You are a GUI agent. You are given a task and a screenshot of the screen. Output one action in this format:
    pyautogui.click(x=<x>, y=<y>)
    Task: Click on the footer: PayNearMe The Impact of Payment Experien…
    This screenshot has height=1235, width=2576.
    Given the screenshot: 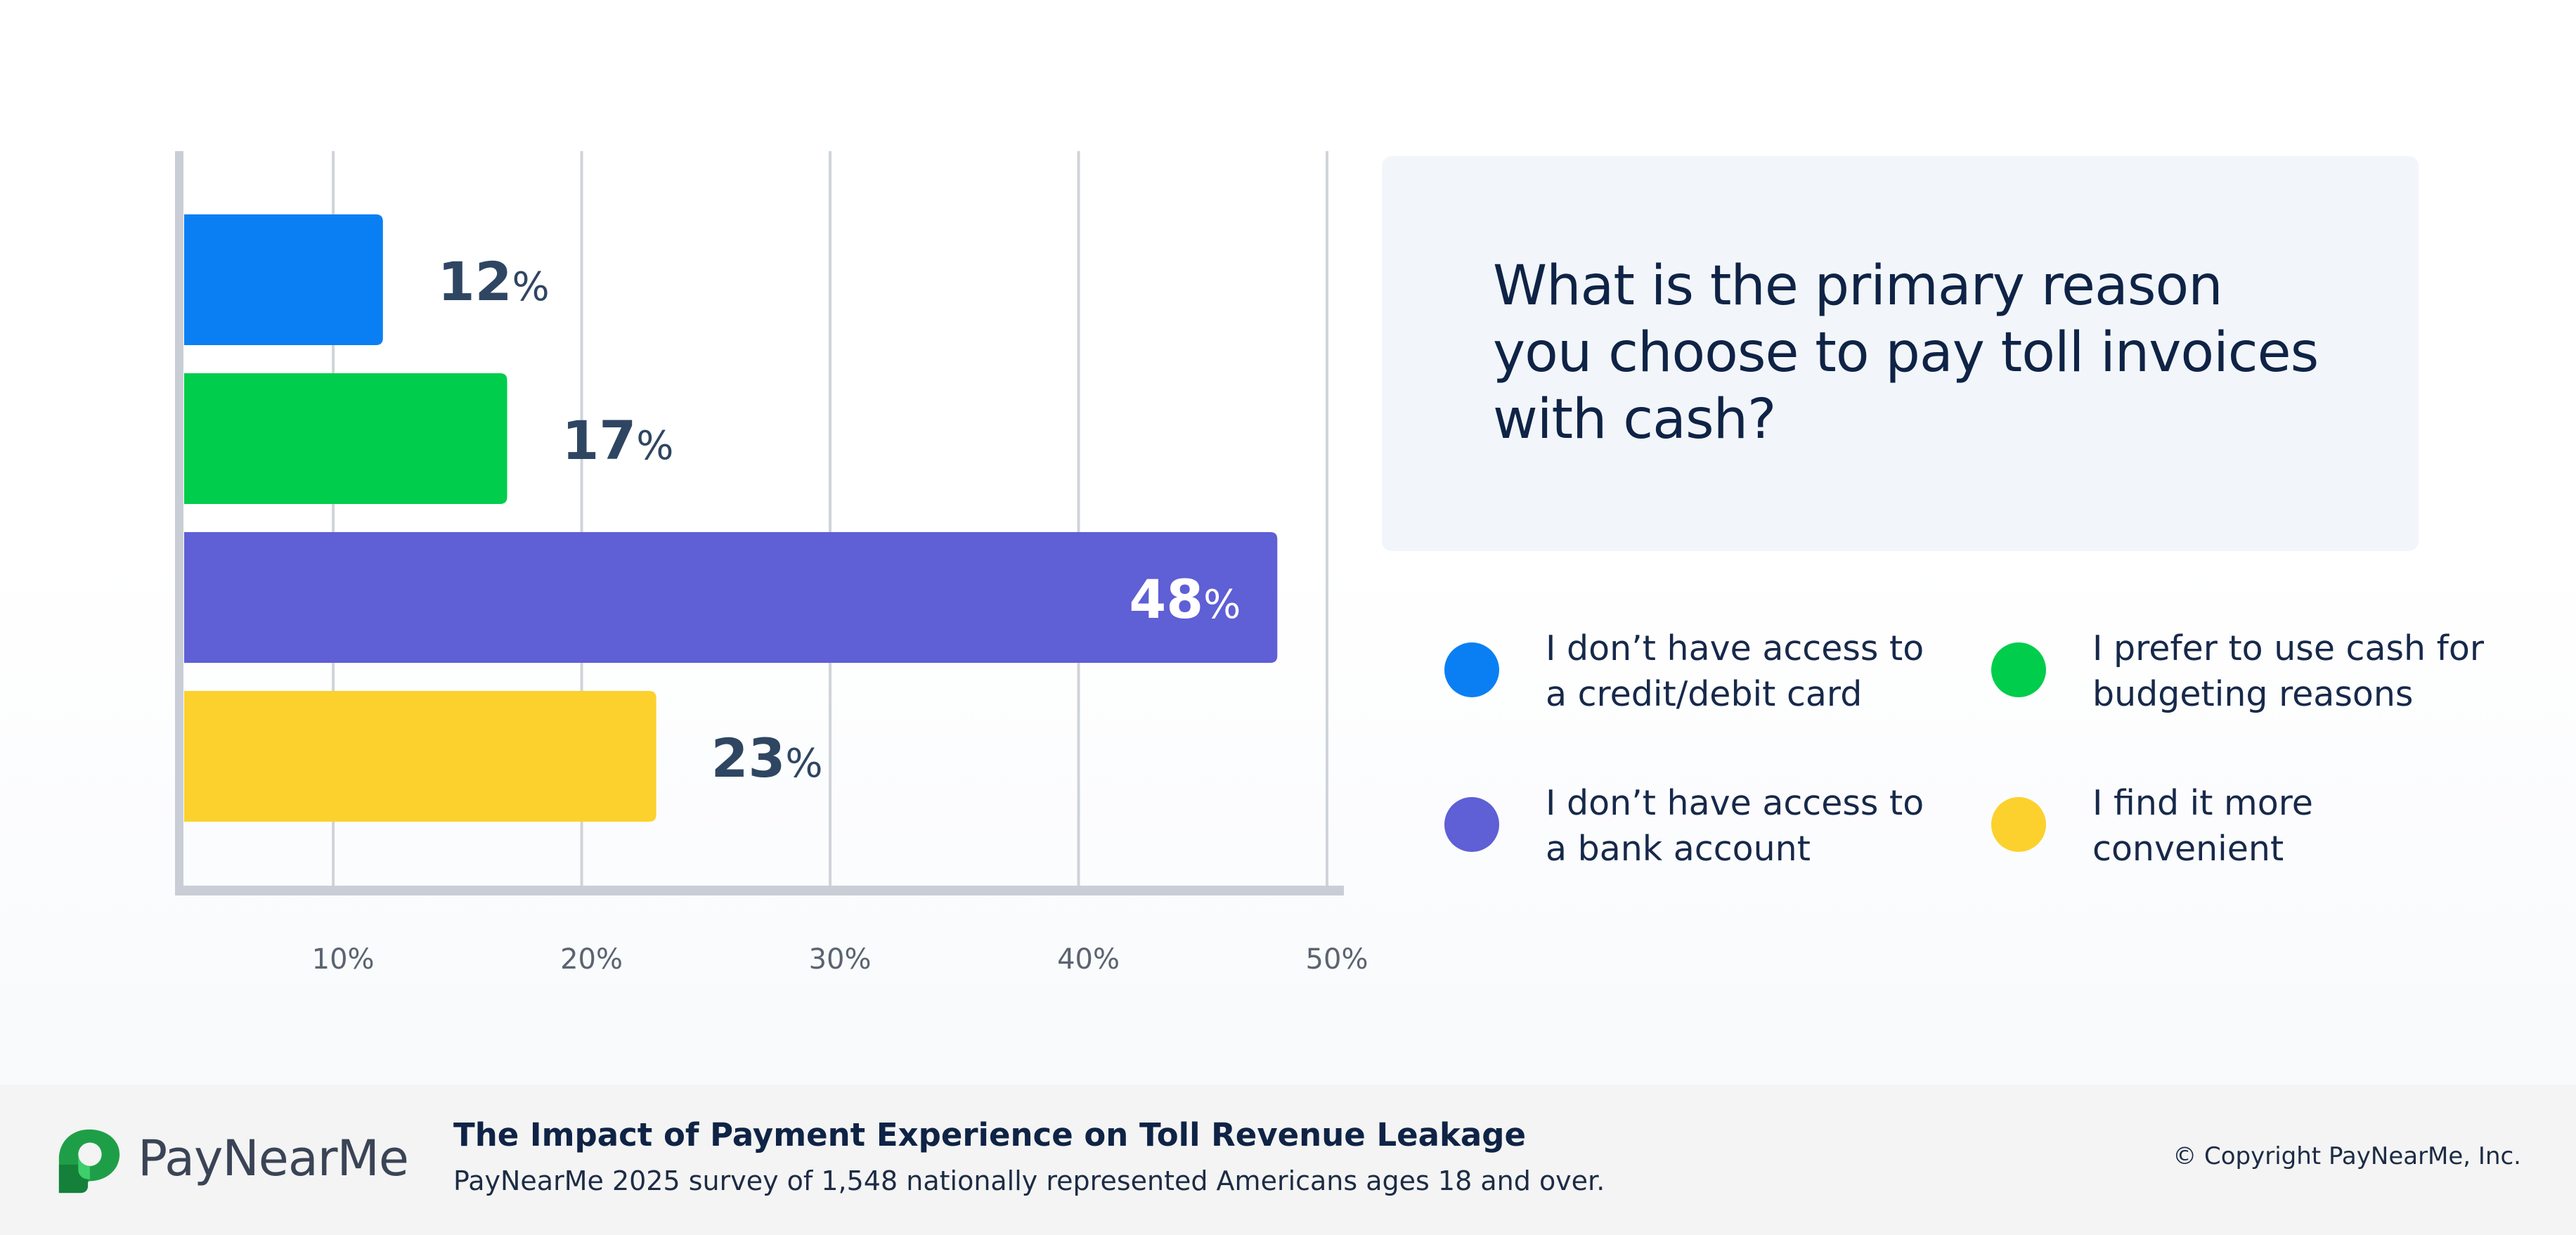 What is the action you would take?
    pyautogui.click(x=1288, y=1160)
    